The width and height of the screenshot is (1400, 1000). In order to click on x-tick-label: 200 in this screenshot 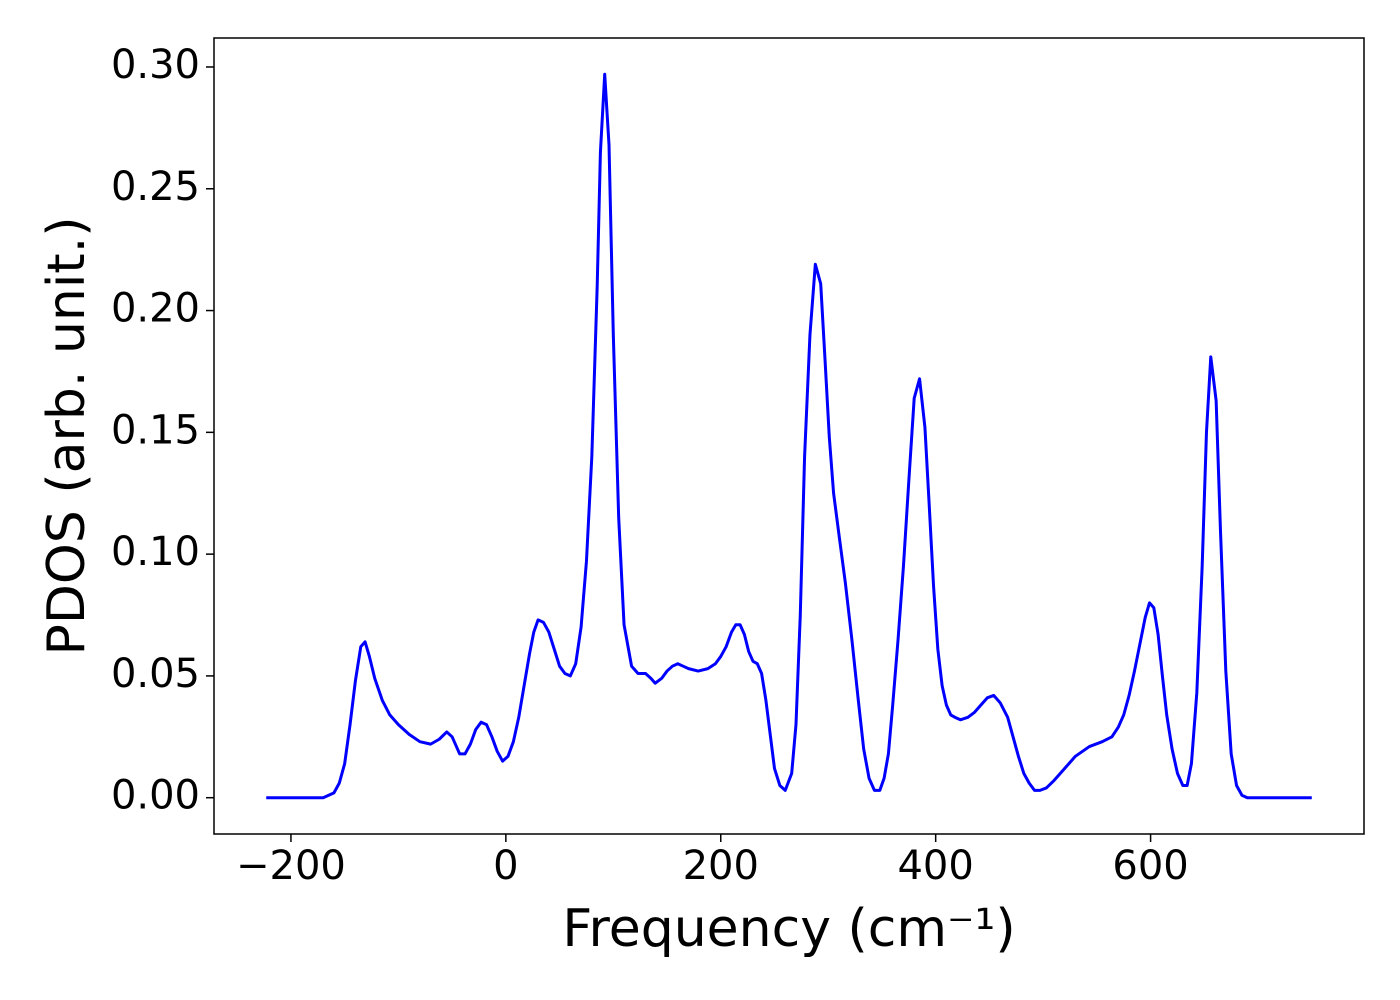, I will do `click(721, 866)`.